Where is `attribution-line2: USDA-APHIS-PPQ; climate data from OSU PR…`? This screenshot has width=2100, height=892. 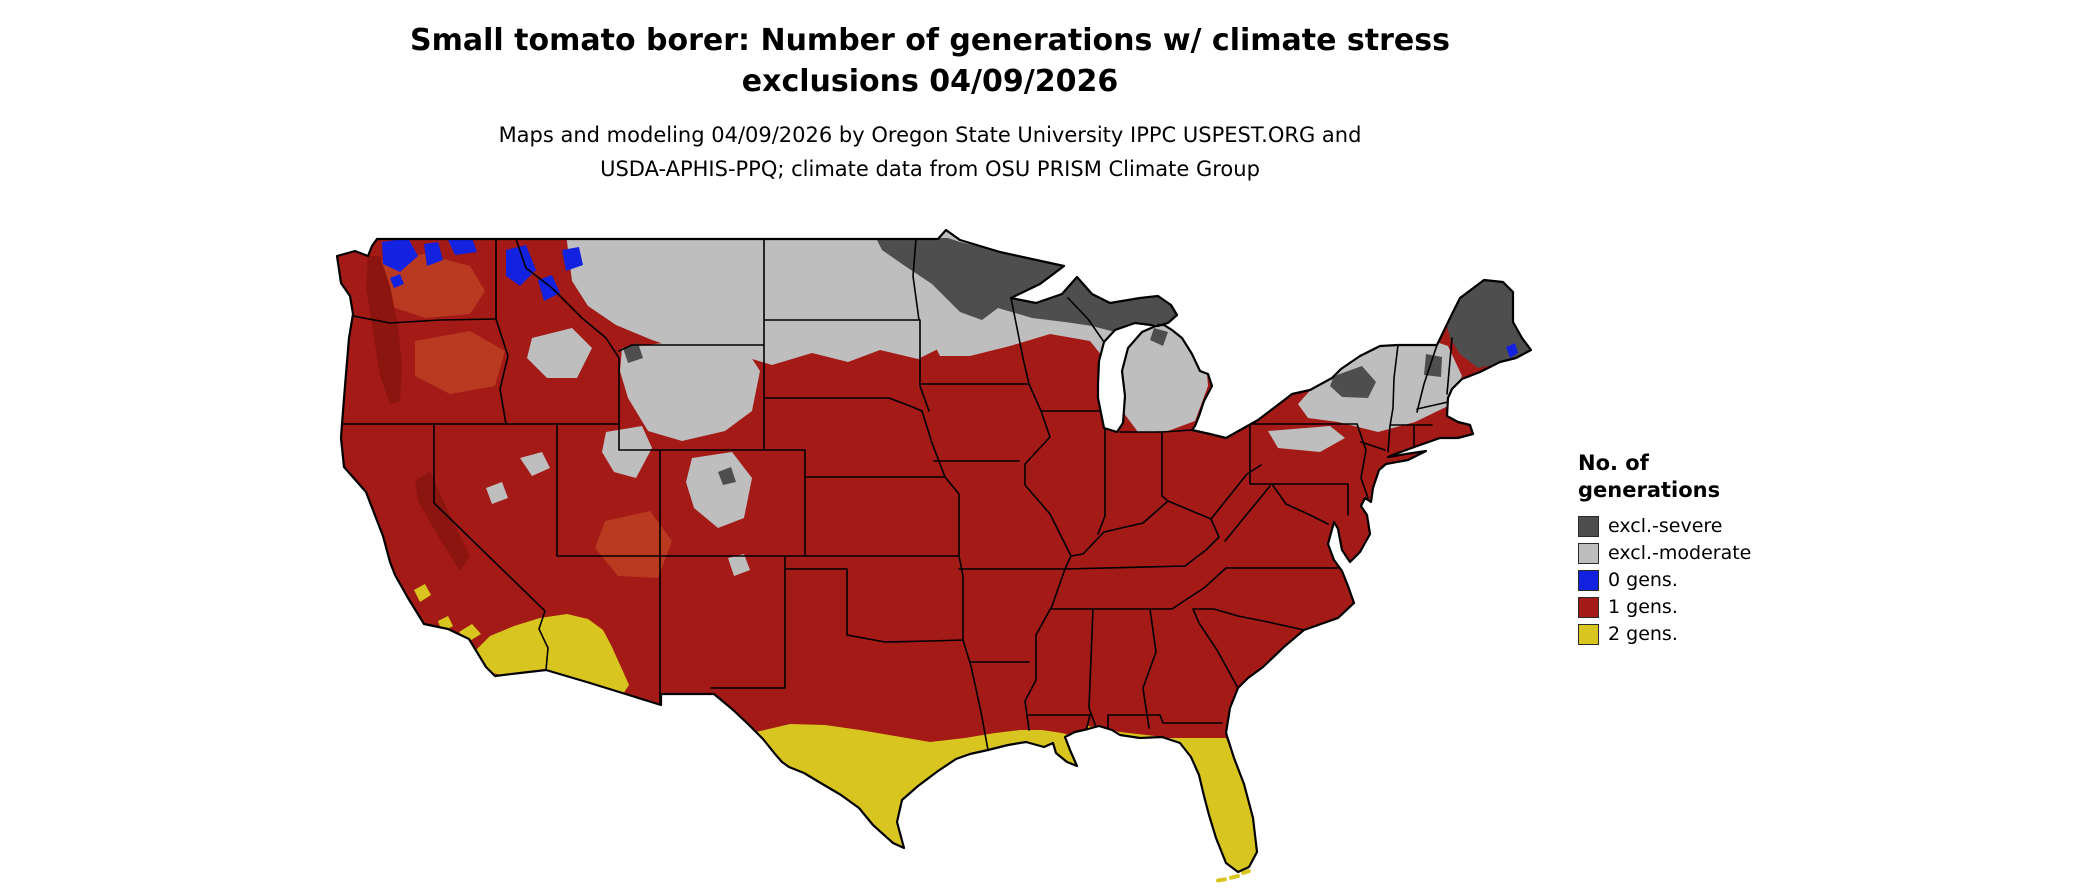 attribution-line2: USDA-APHIS-PPQ; climate data from OSU PR… is located at coordinates (930, 169).